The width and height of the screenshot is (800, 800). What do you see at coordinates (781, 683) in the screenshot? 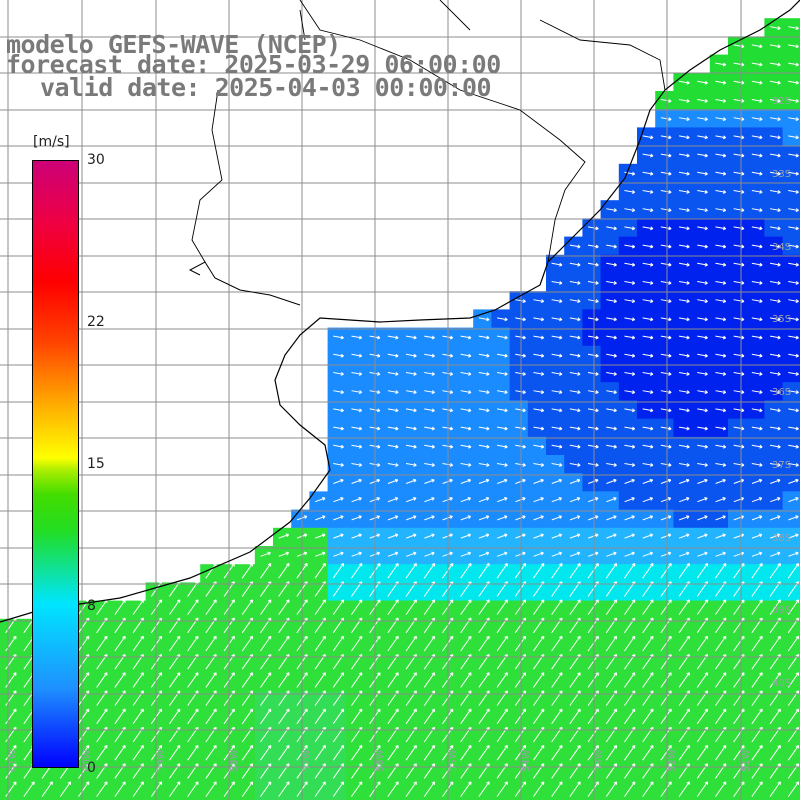
I see `latitude-label: 40S` at bounding box center [781, 683].